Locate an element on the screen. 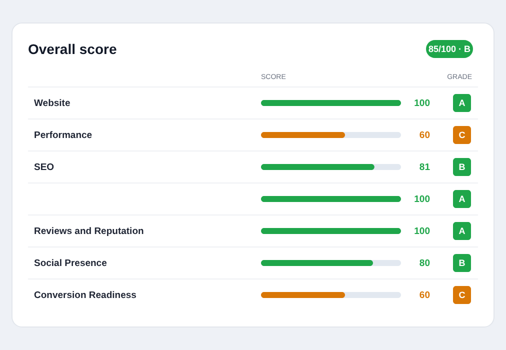 This screenshot has width=506, height=350. y-tick-label: Reviews and Reputation is located at coordinates (89, 231).